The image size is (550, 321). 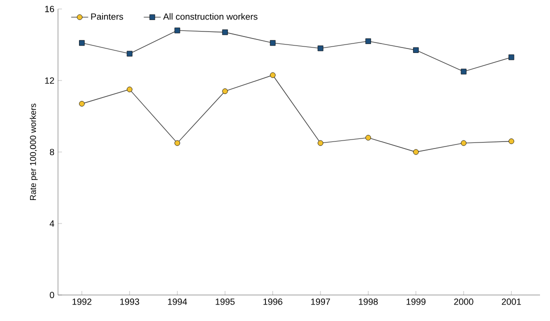 What do you see at coordinates (272, 301) in the screenshot?
I see `x-tick-label: 1996` at bounding box center [272, 301].